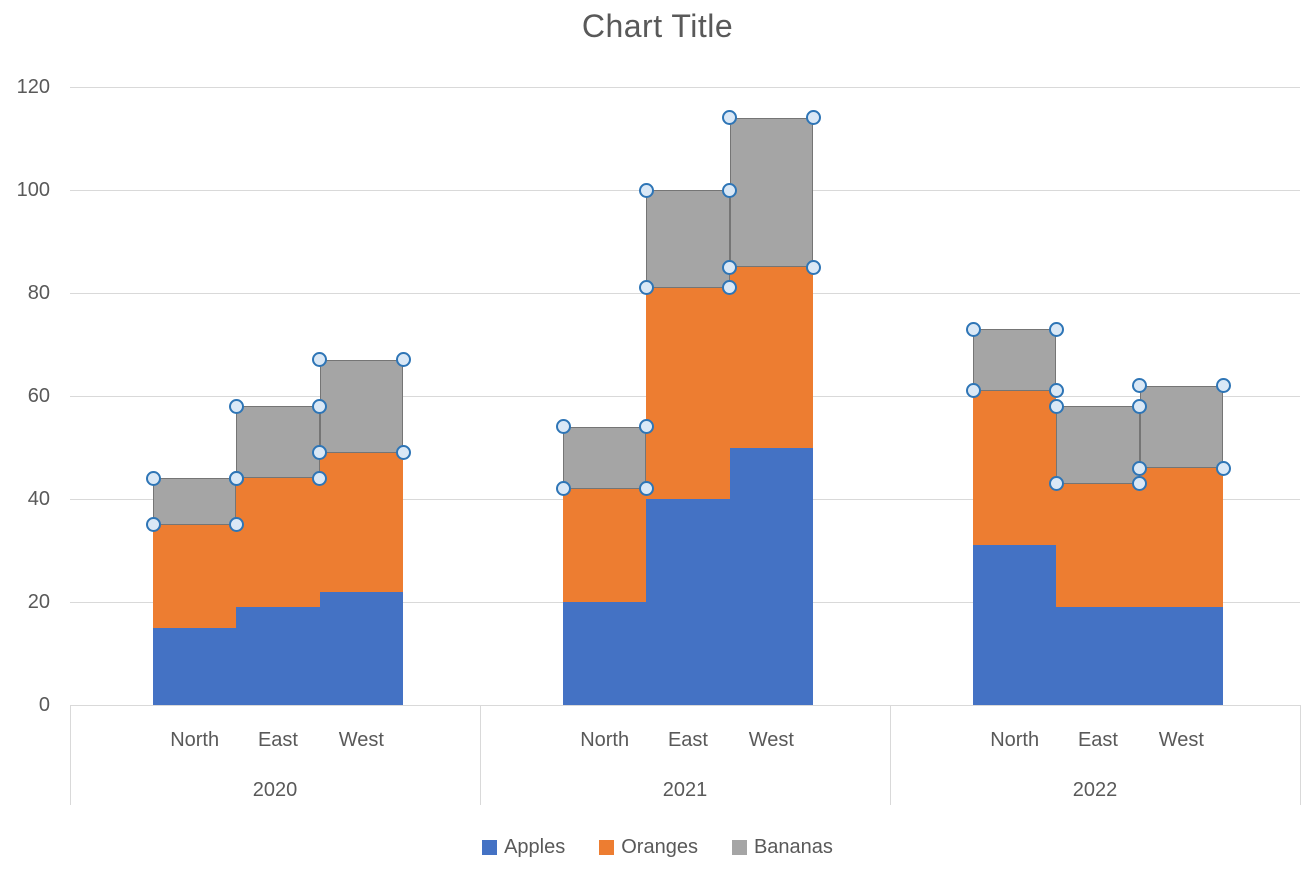 This screenshot has width=1315, height=870. What do you see at coordinates (33, 190) in the screenshot?
I see `y-axis-tick-label: 100` at bounding box center [33, 190].